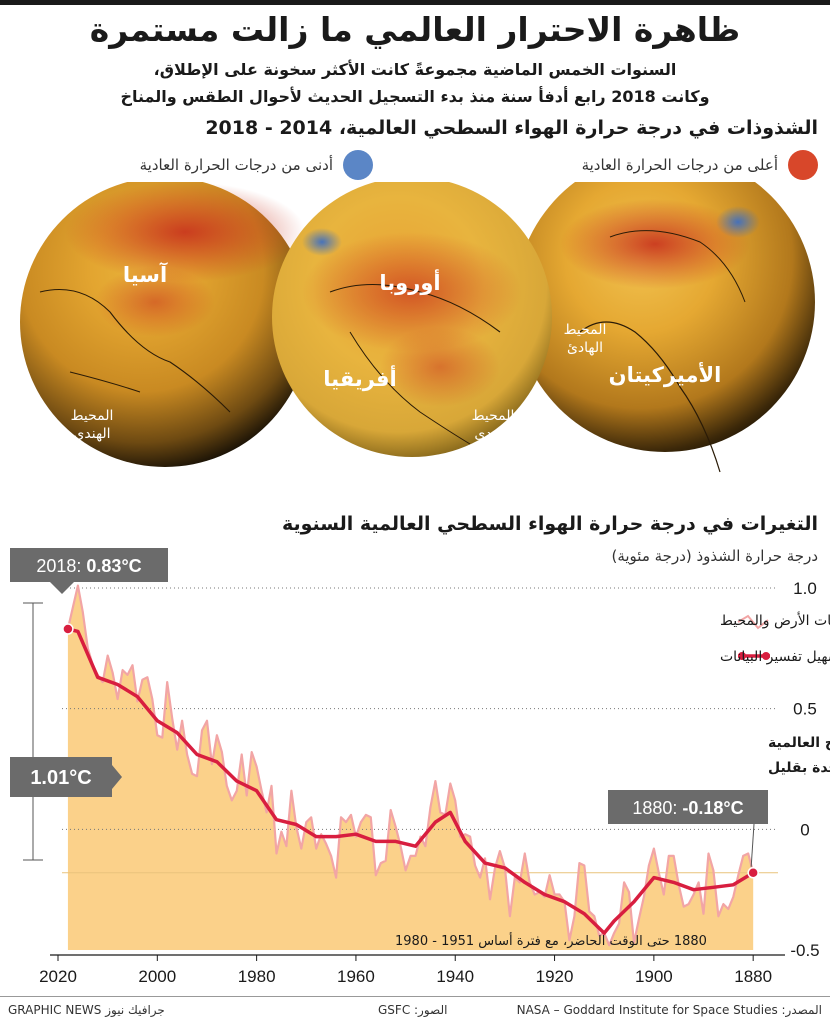 This screenshot has width=830, height=1028. I want to click on label-2018-text: 2018: 0.83°C, so click(88, 566).